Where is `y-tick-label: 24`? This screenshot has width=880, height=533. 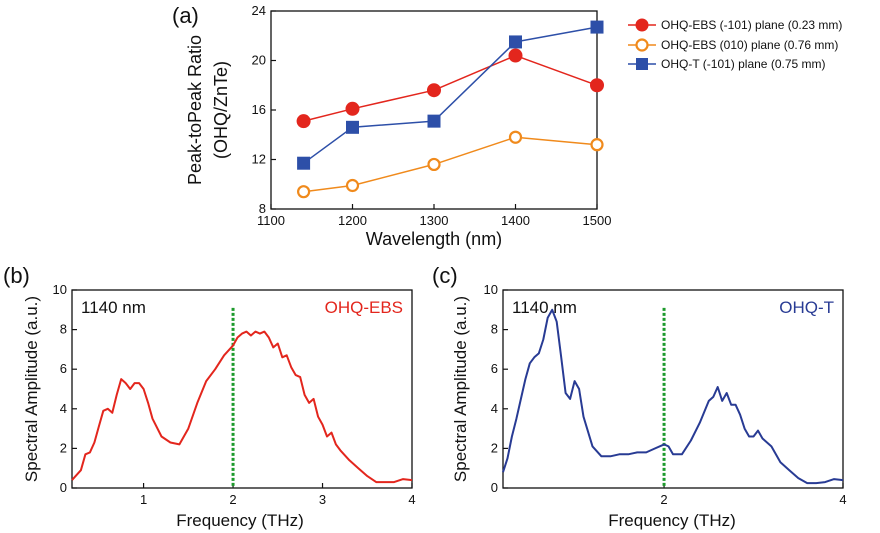
y-tick-label: 24 is located at coordinates (259, 10).